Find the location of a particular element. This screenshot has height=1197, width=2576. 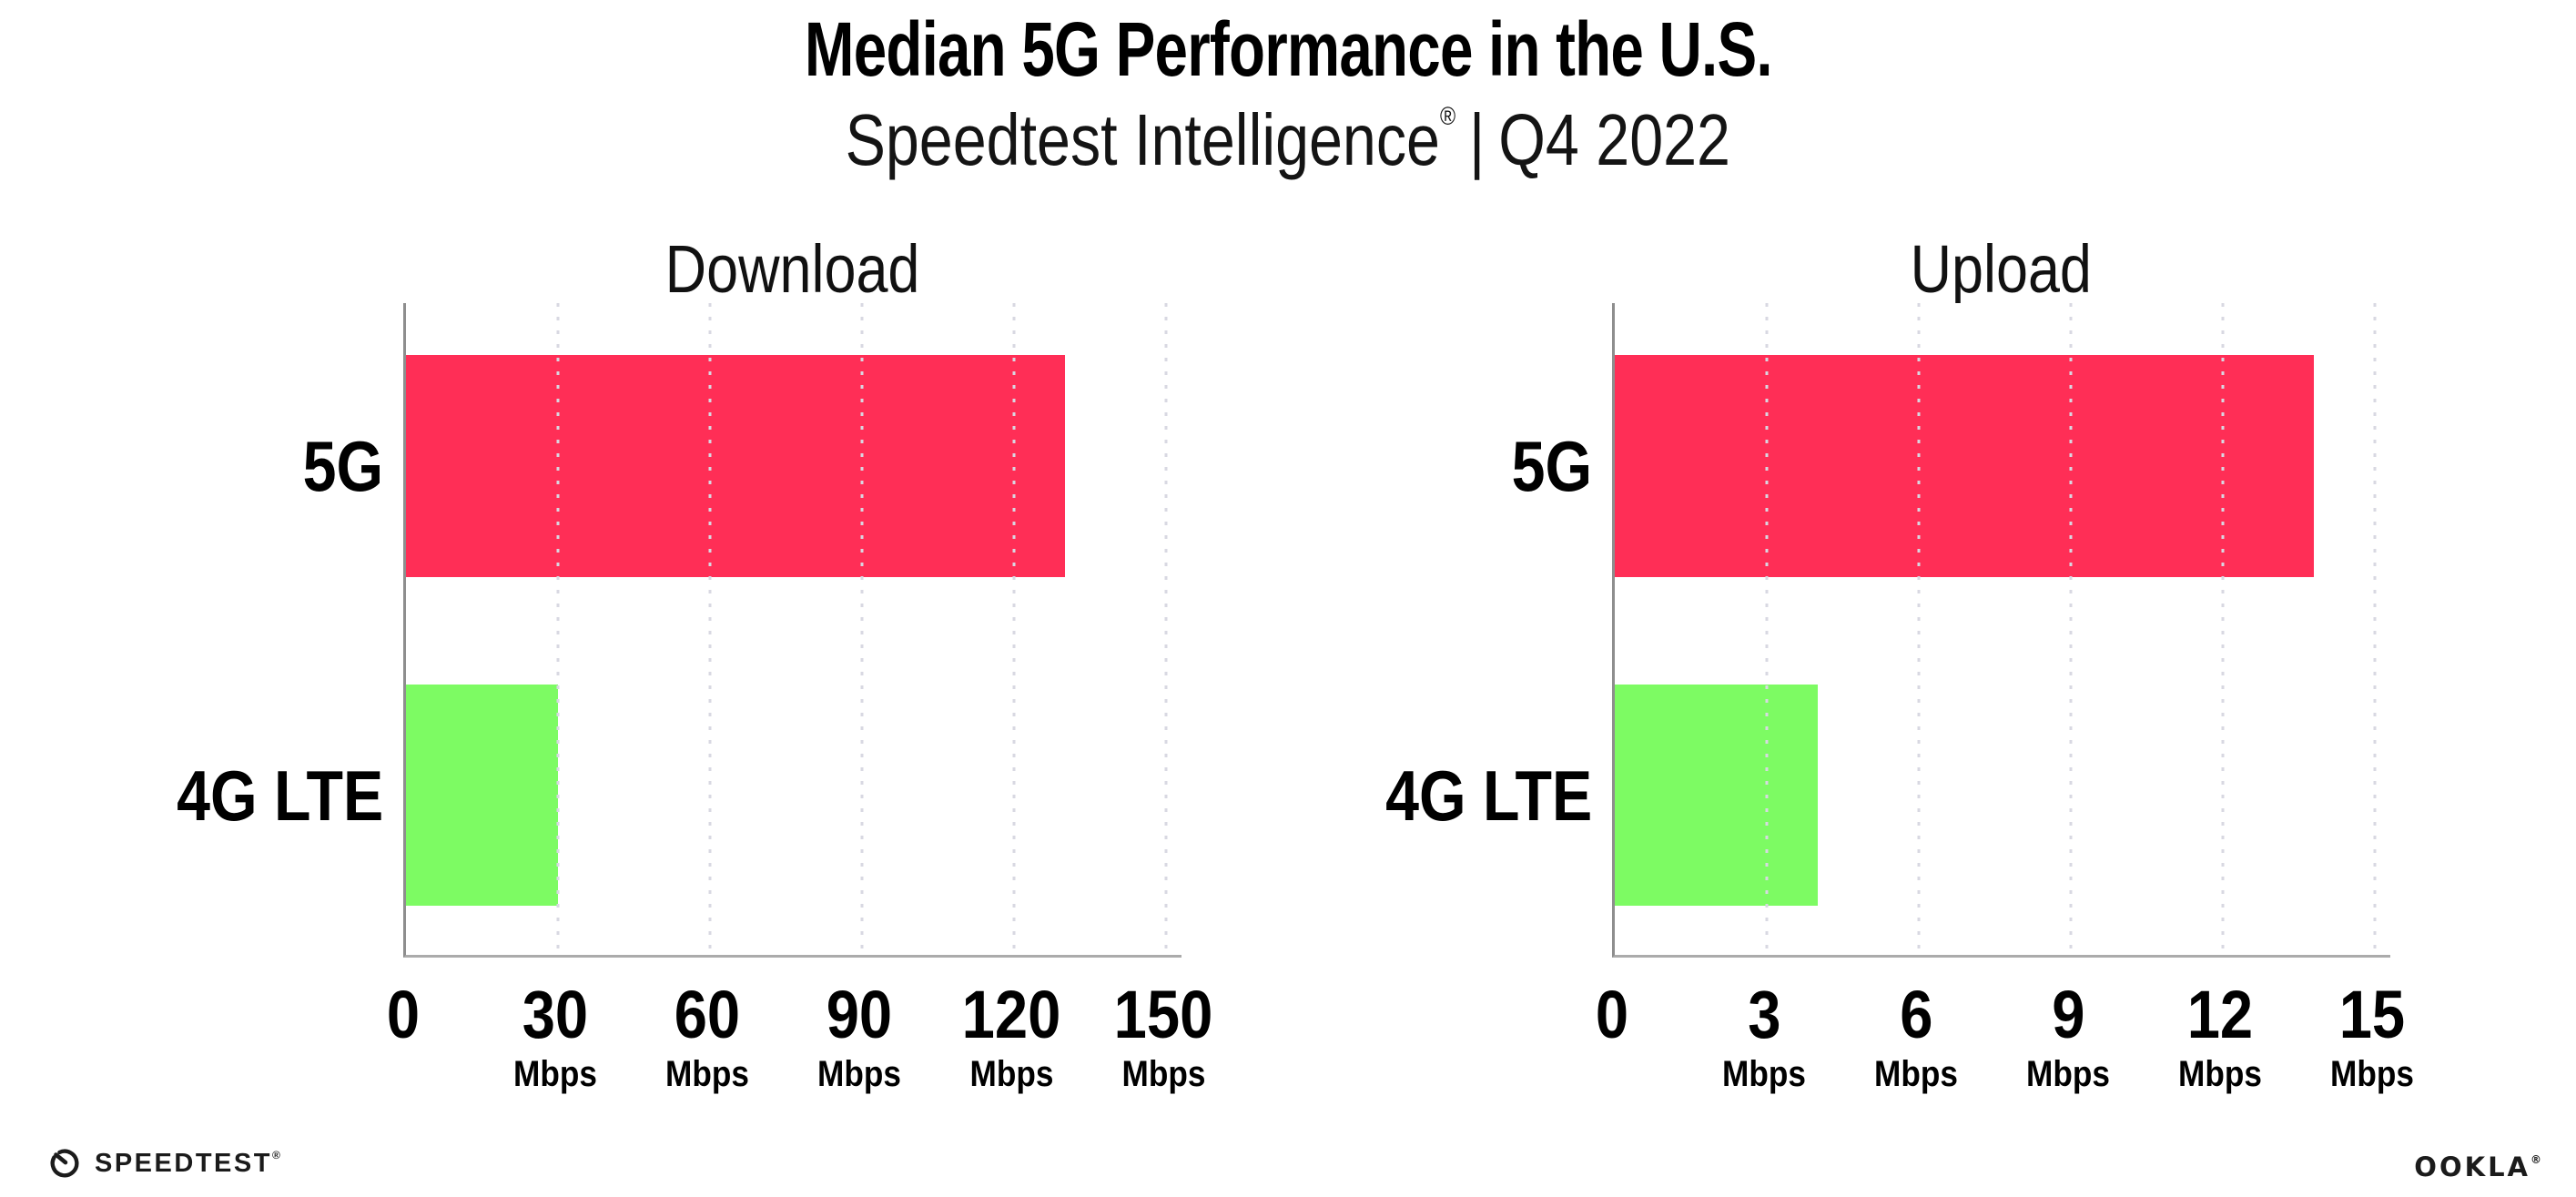

x-tick-15: 15 Mbps is located at coordinates (2372, 1036).